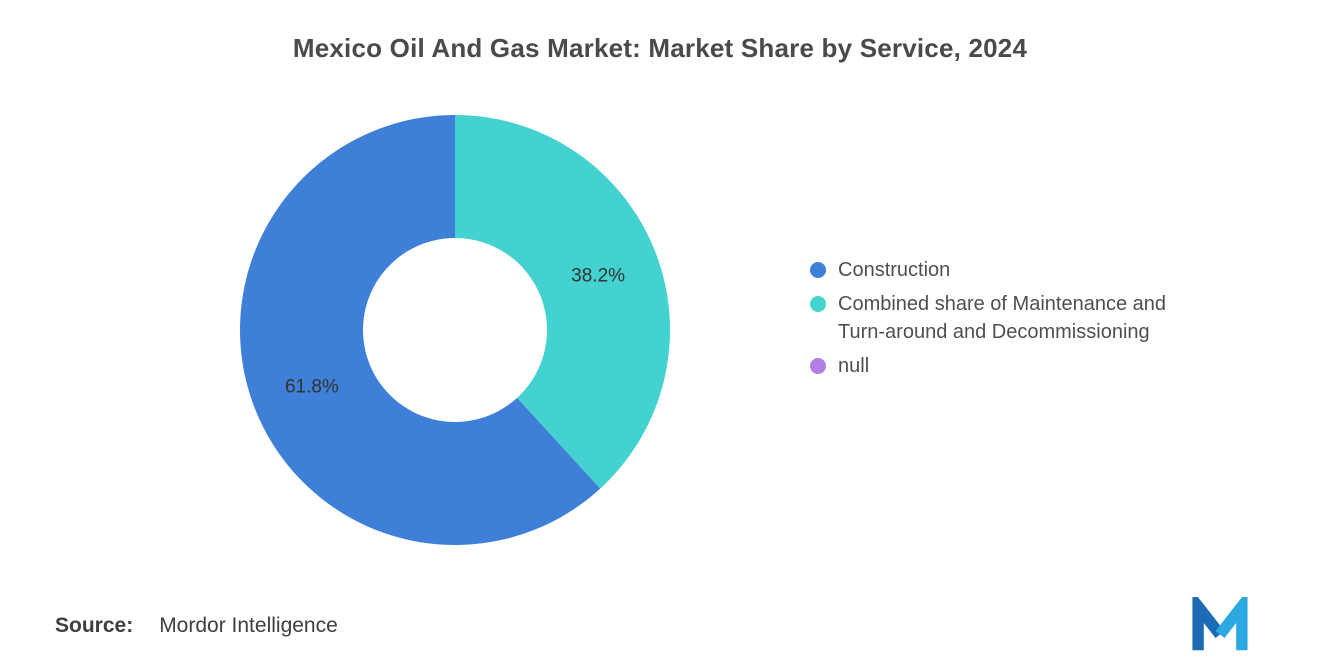 The width and height of the screenshot is (1320, 665). Describe the element at coordinates (894, 270) in the screenshot. I see `legend-label: Construction` at that location.